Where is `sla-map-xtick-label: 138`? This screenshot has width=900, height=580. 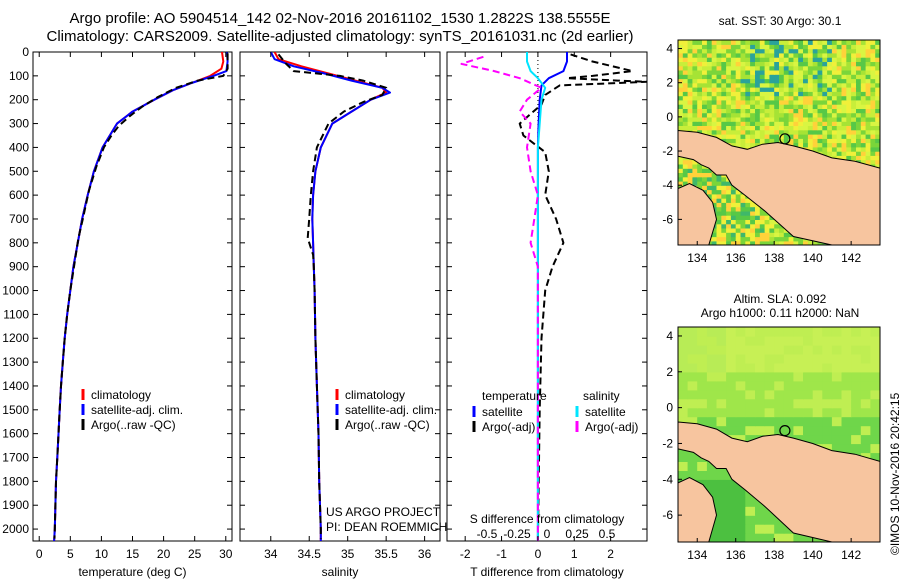 sla-map-xtick-label: 138 is located at coordinates (774, 555).